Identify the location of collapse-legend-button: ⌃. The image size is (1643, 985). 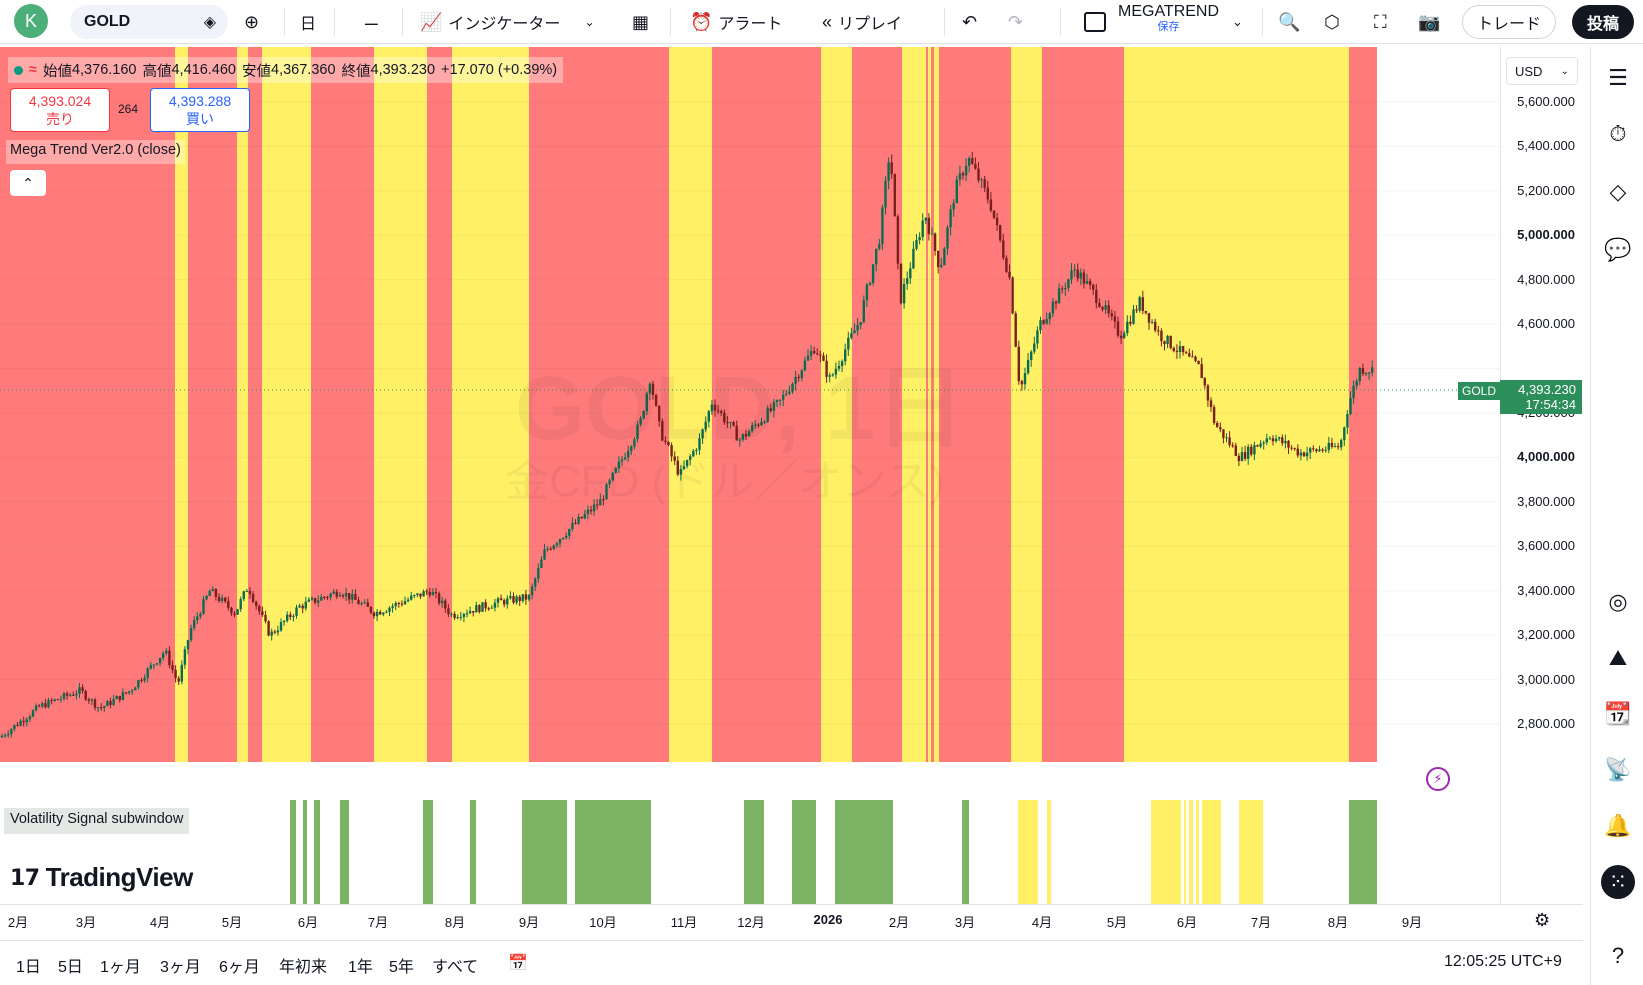
(28, 183).